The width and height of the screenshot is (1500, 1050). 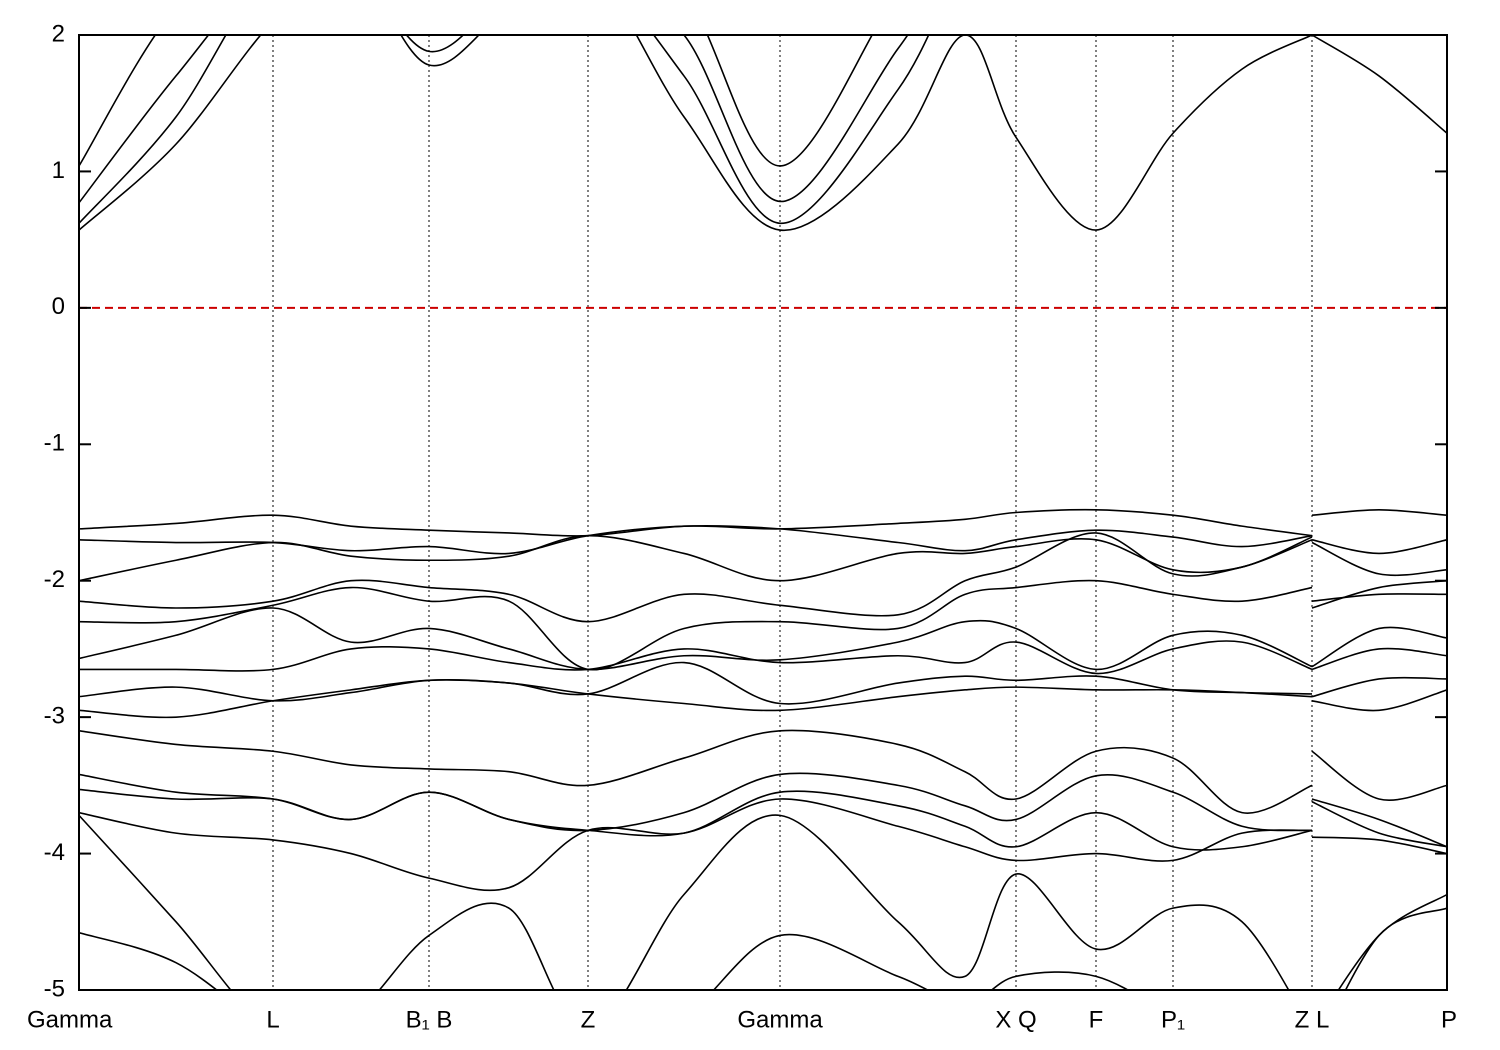 I want to click on x-tick-label: L, so click(x=272, y=1019).